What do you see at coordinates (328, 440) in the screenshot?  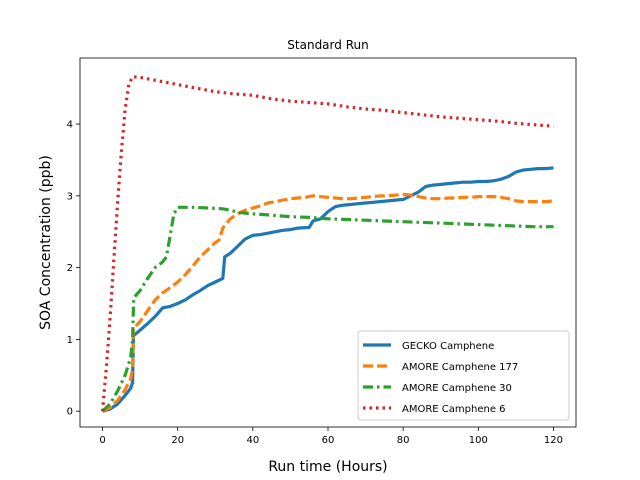 I see `x-tick-label: 60` at bounding box center [328, 440].